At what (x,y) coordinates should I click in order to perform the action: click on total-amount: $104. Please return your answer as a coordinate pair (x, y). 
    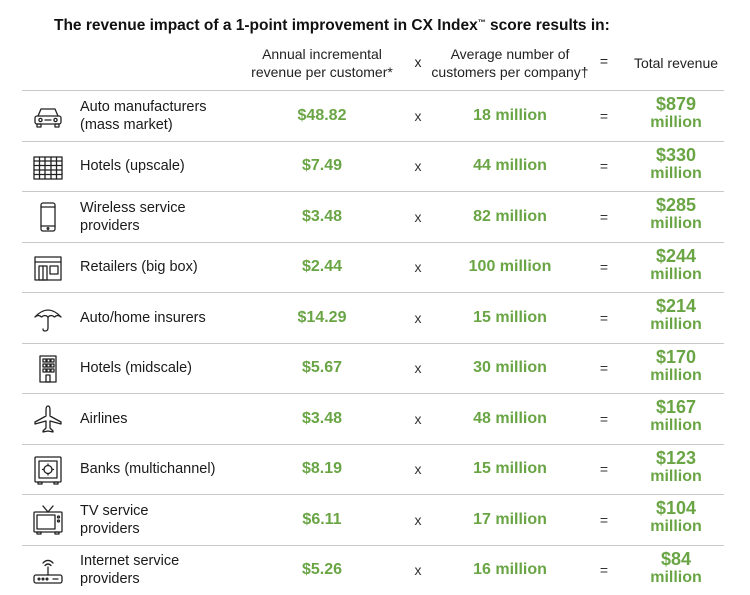
    Looking at the image, I should click on (676, 508).